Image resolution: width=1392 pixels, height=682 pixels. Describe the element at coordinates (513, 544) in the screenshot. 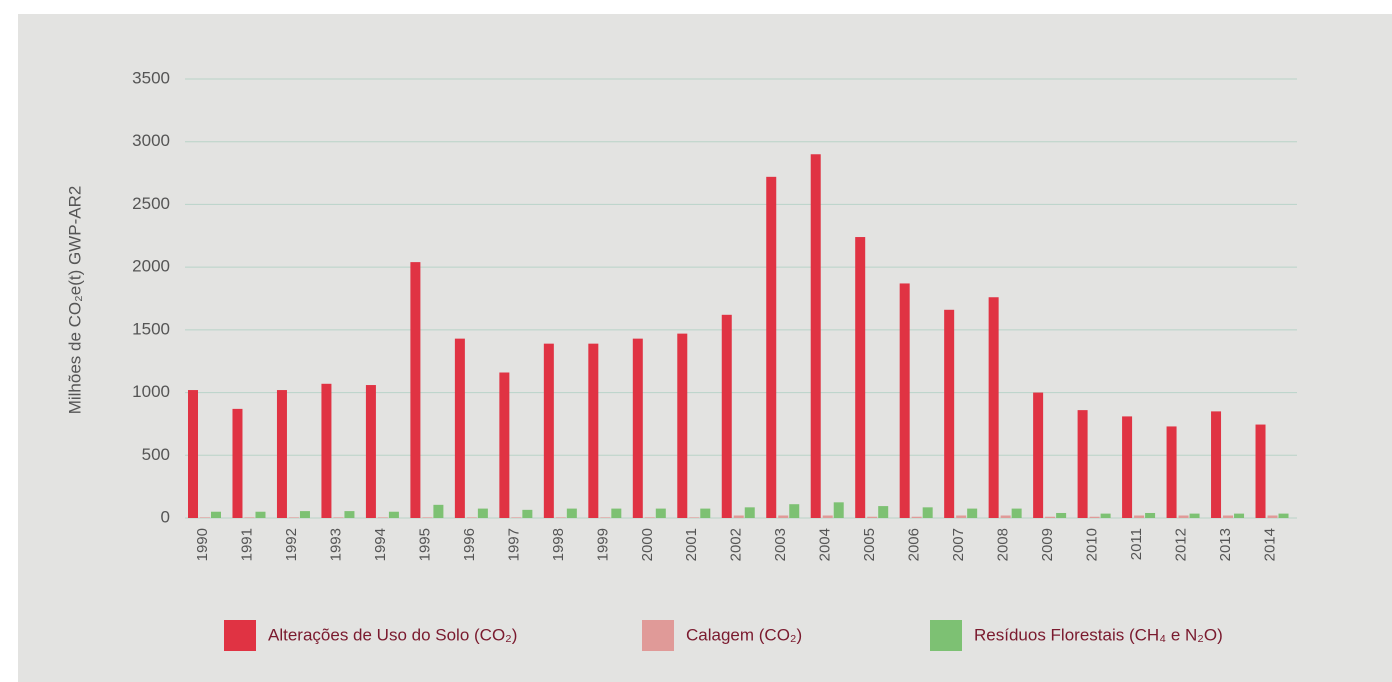

I see `x-tick-label: 1997` at that location.